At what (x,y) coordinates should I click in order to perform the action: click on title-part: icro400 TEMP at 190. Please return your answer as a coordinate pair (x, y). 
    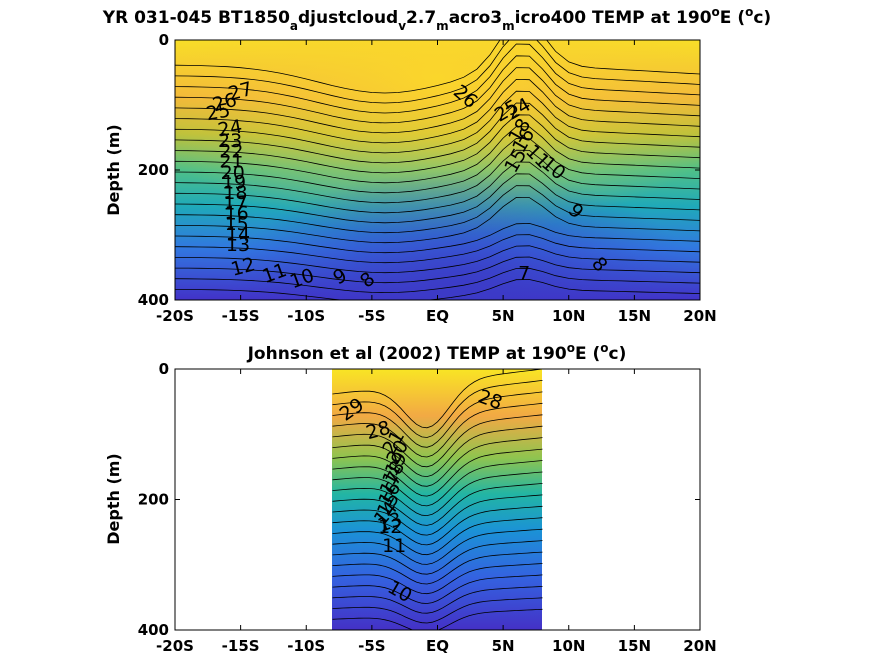
    Looking at the image, I should click on (613, 18).